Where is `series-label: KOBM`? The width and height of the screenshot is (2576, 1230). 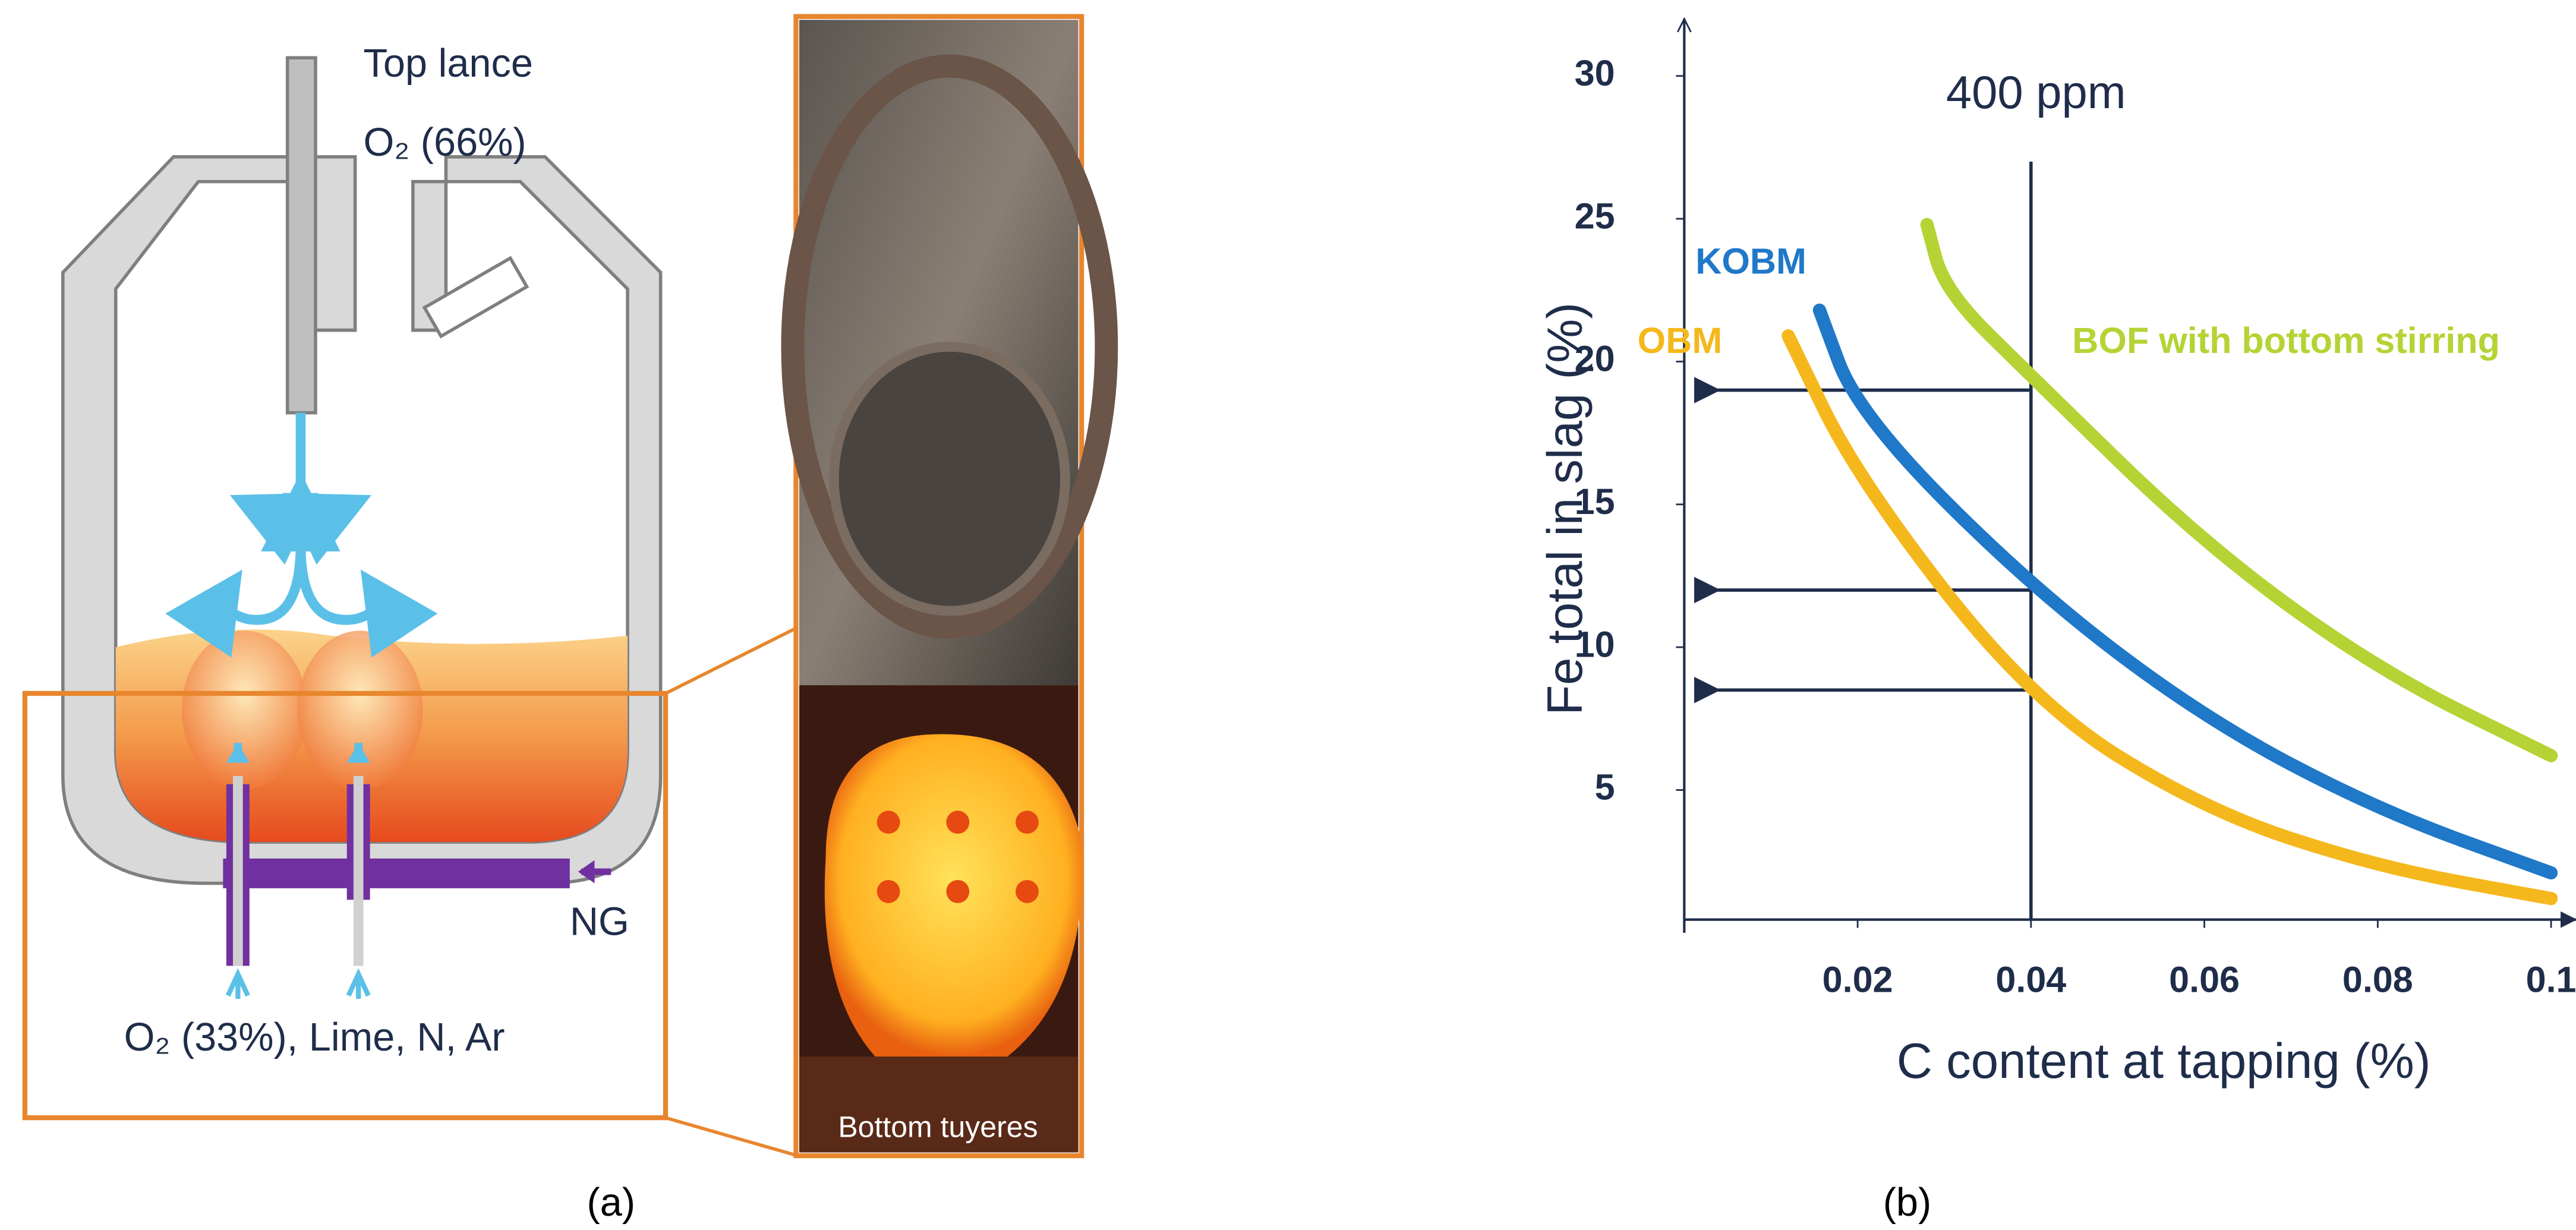 series-label: KOBM is located at coordinates (1751, 261).